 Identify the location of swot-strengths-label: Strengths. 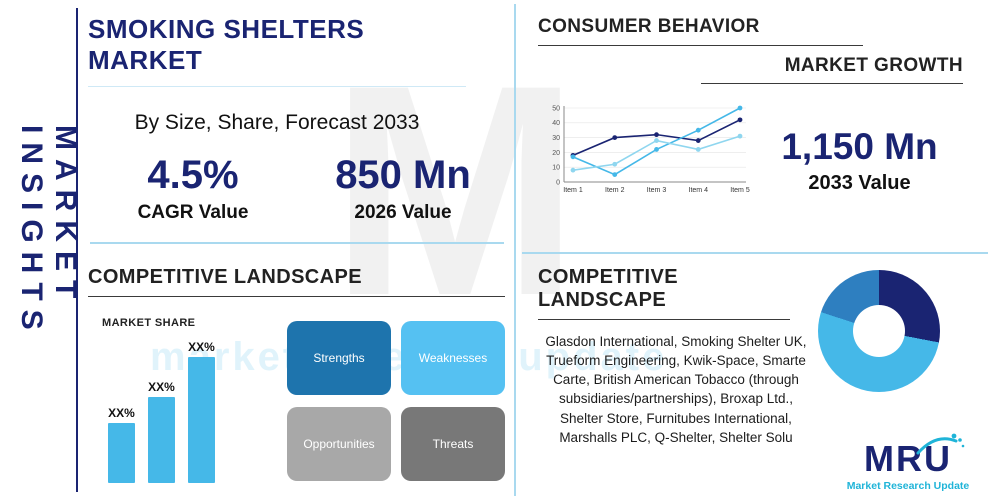
(339, 358).